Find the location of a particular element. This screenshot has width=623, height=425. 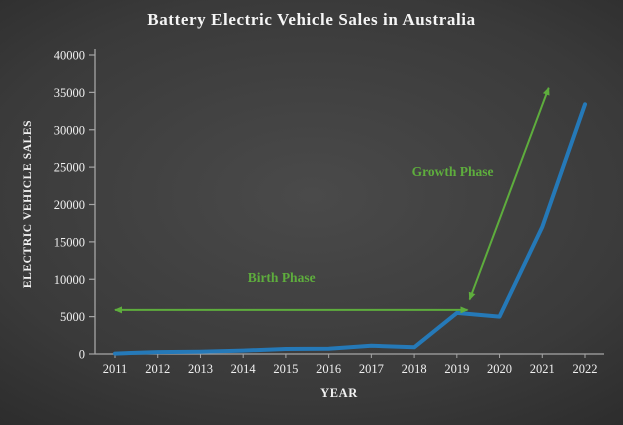

y-tick-label: 0 is located at coordinates (82, 355).